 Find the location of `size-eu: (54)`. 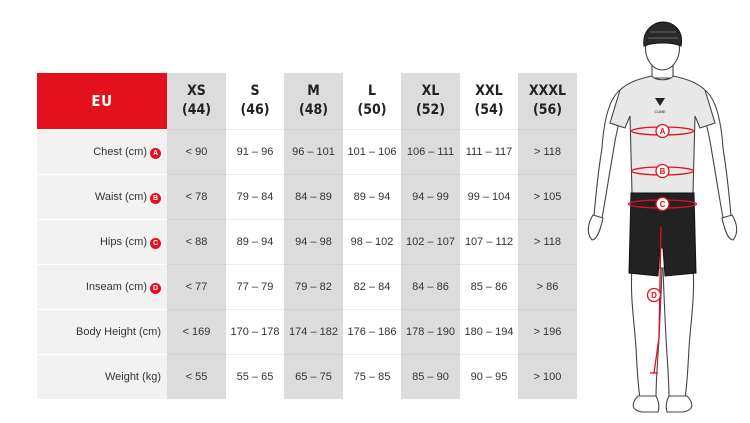

size-eu: (54) is located at coordinates (489, 110).